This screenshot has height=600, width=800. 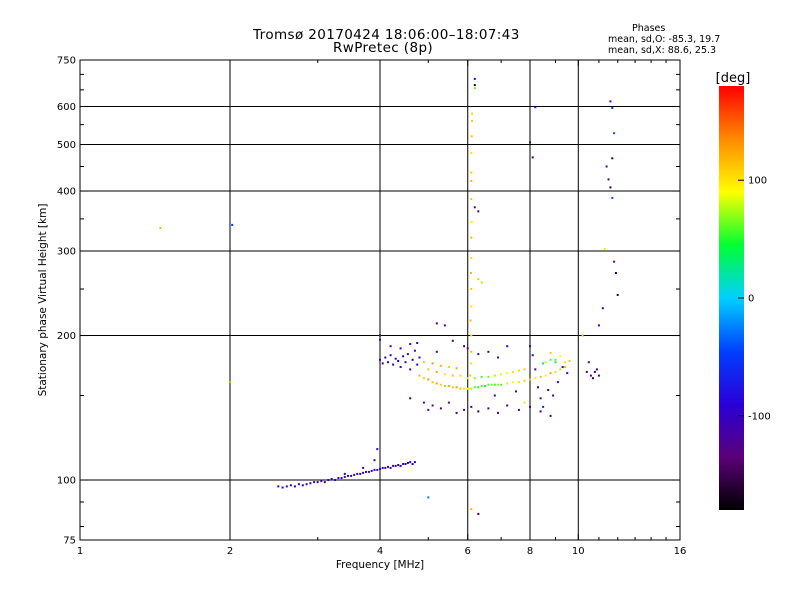 I want to click on x-tick-label: 4, so click(x=380, y=551).